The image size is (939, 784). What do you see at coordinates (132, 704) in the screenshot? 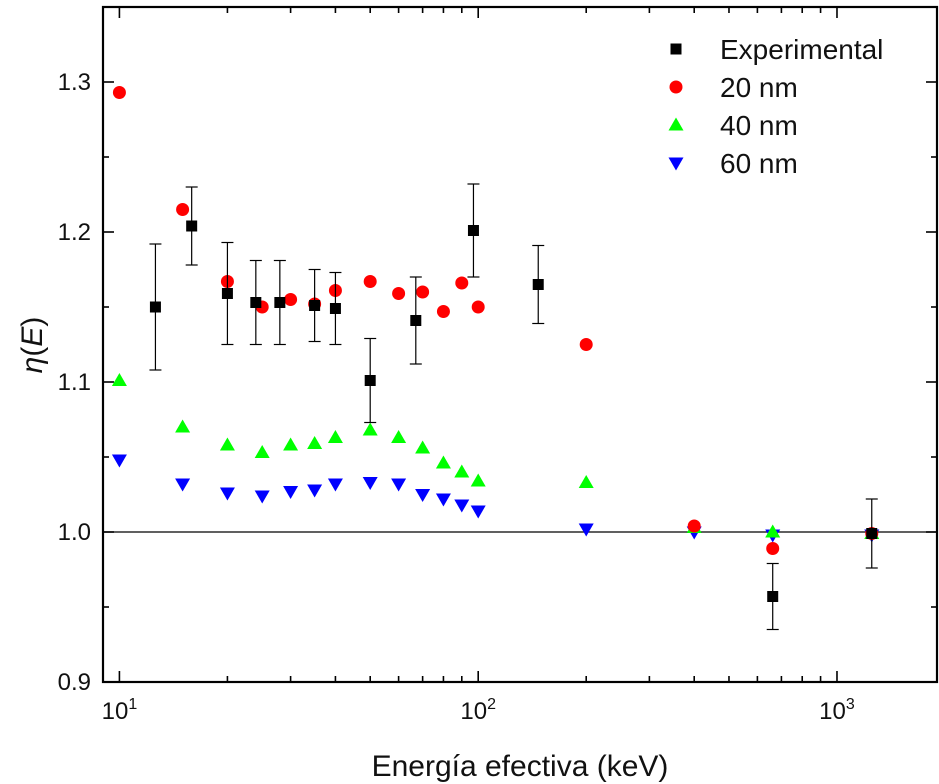
I see `x-tick-label-exponent: 1` at bounding box center [132, 704].